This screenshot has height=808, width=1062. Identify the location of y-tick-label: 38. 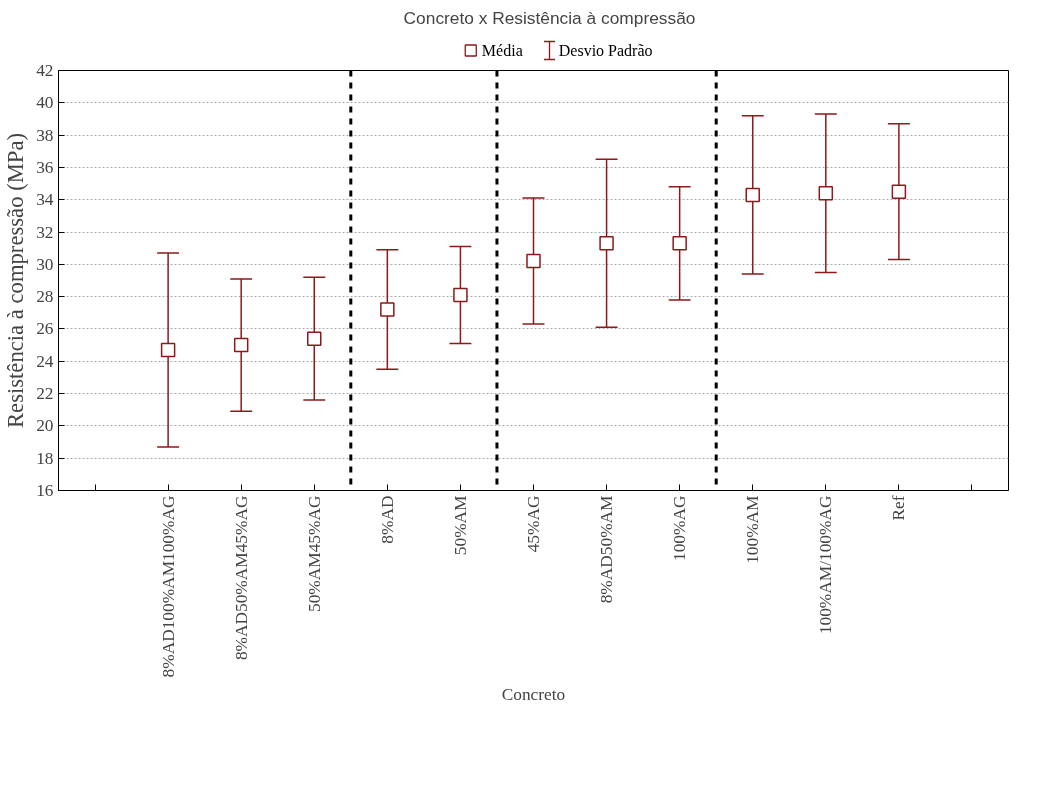
(45, 135).